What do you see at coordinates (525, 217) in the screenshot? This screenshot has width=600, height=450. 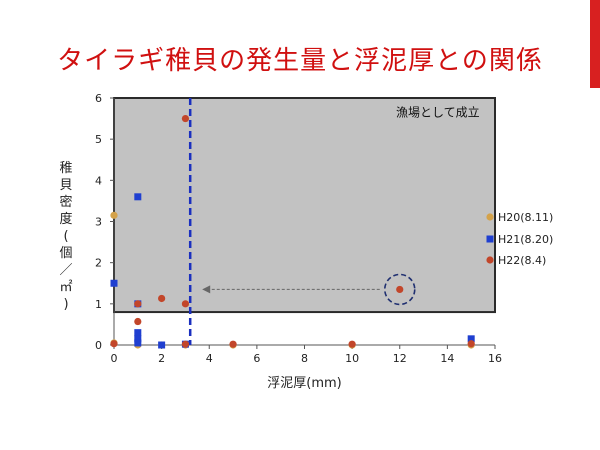 I see `legend-label: H20(8.11)` at bounding box center [525, 217].